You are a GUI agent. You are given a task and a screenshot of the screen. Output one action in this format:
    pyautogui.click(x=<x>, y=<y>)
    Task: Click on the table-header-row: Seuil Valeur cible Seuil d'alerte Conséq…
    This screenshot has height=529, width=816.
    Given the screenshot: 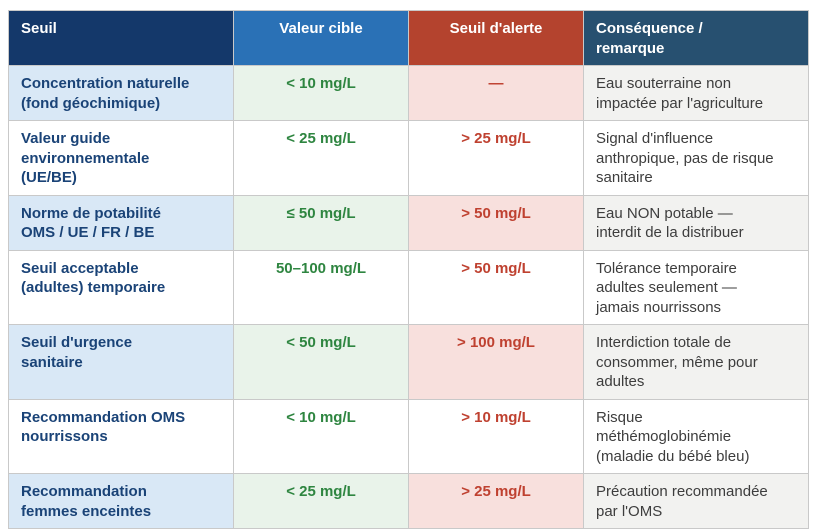 What is the action you would take?
    pyautogui.click(x=408, y=38)
    